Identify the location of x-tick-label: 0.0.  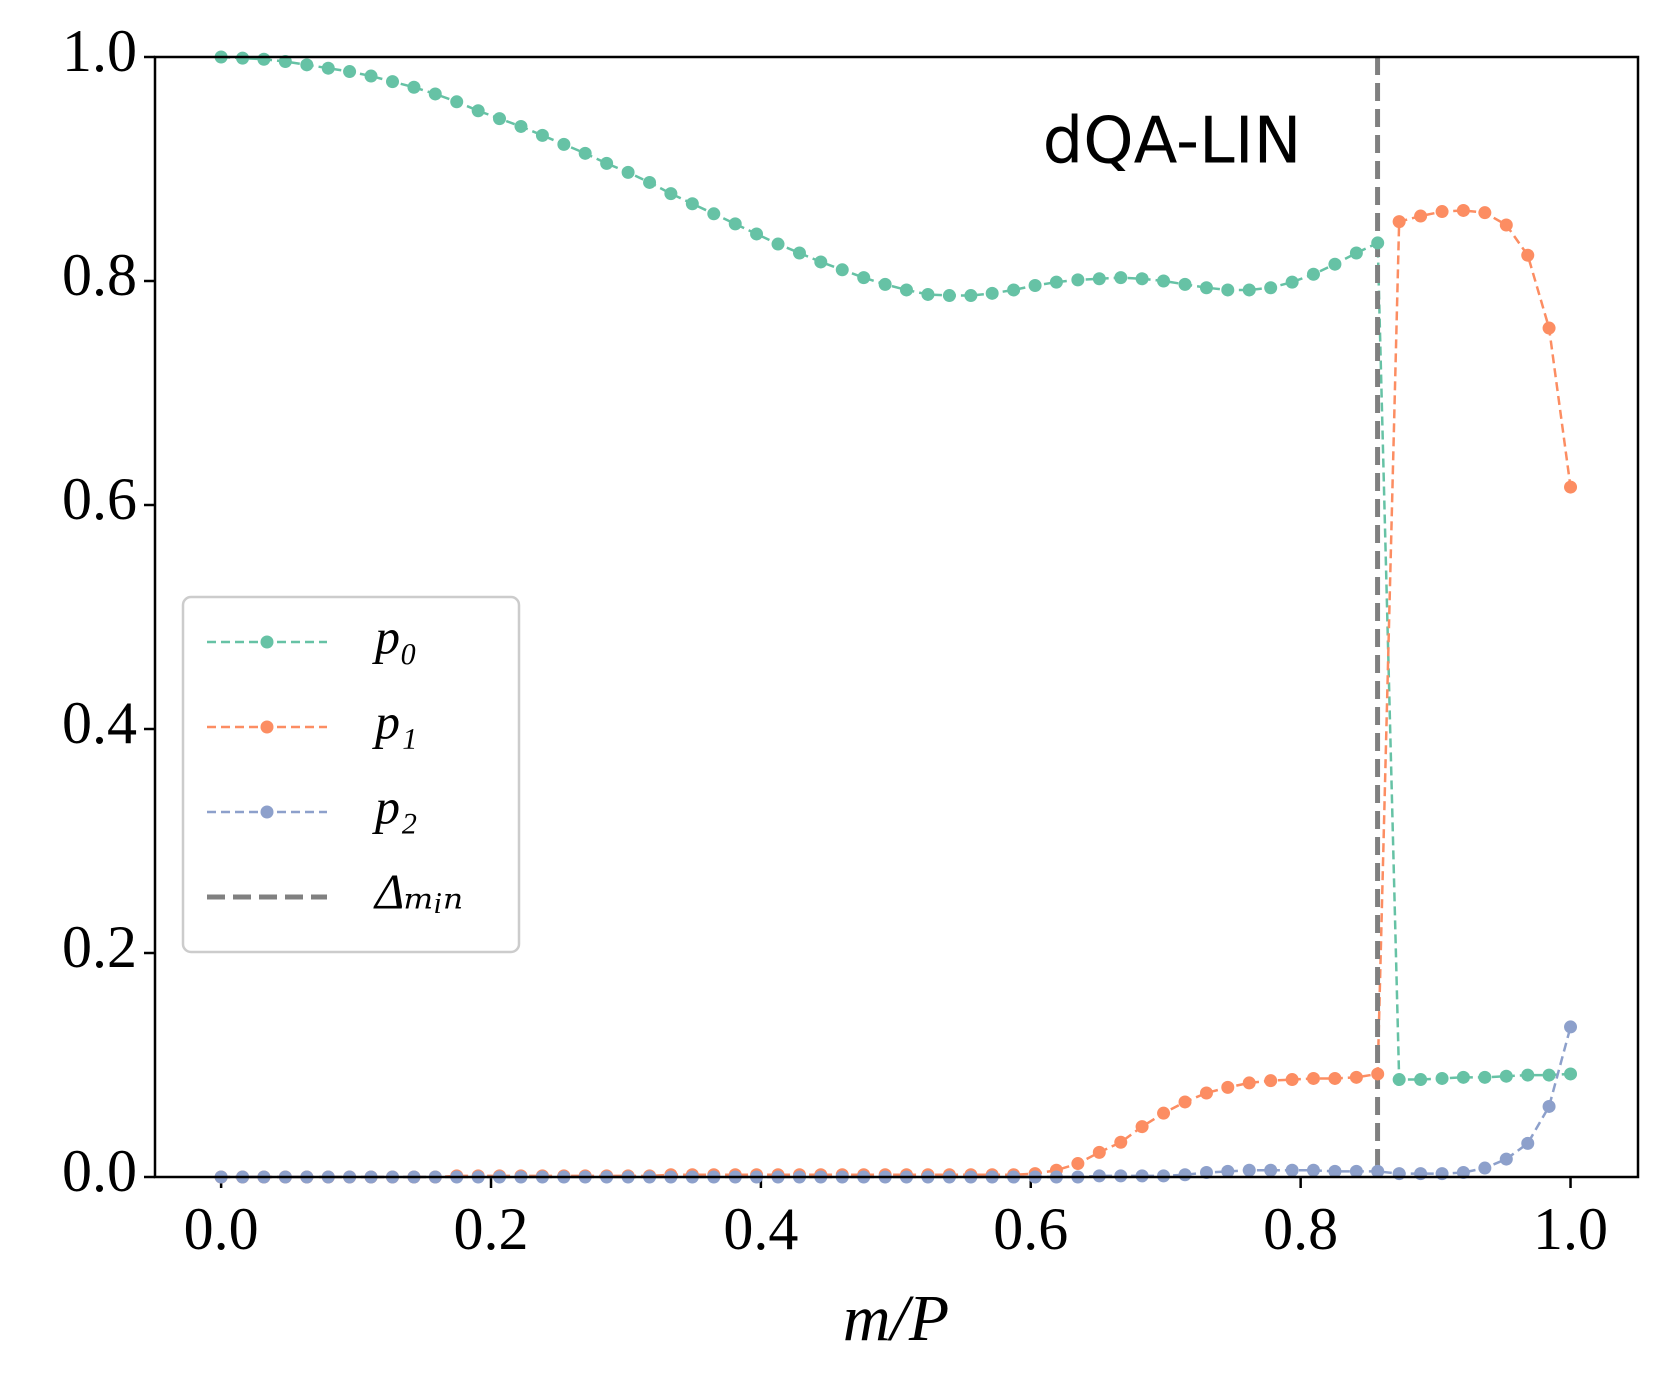
(221, 1229).